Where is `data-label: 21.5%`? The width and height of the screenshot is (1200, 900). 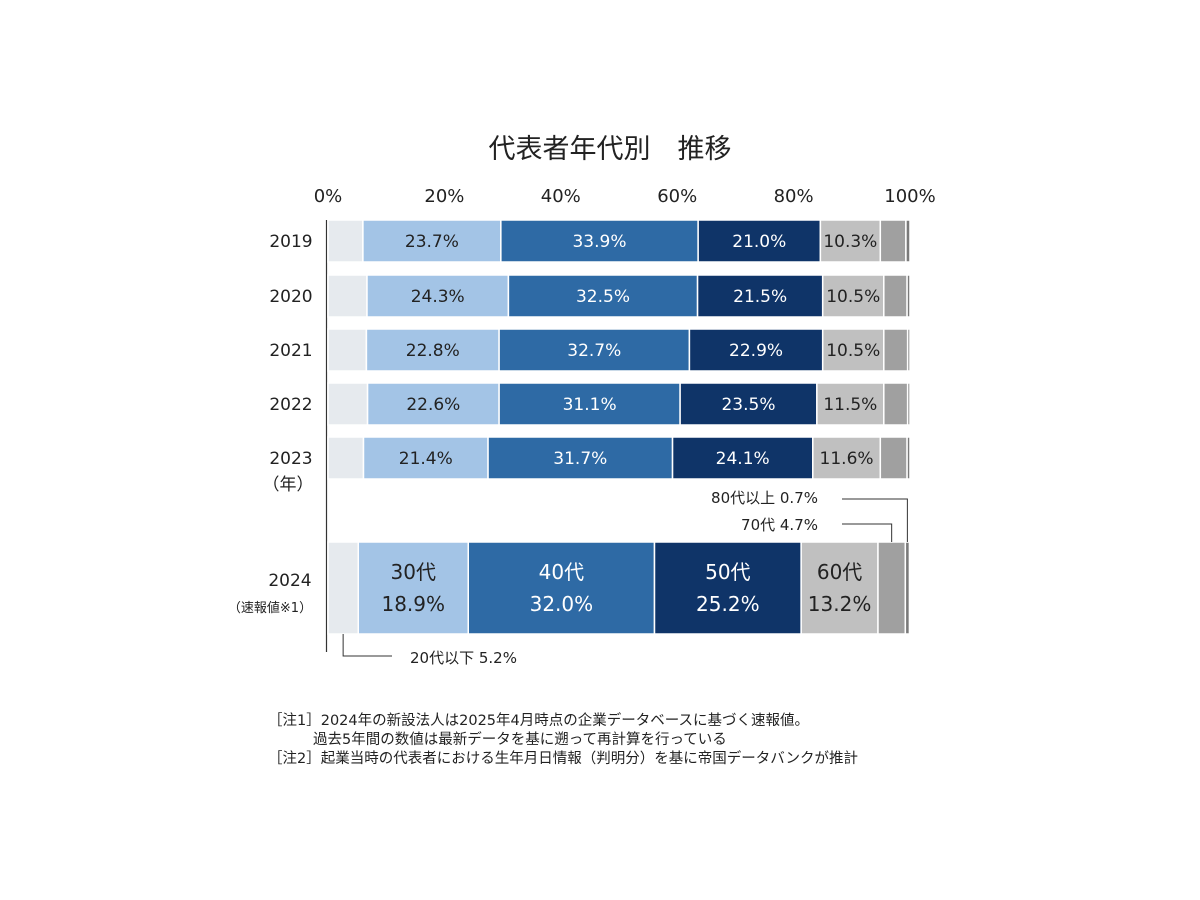 data-label: 21.5% is located at coordinates (760, 297).